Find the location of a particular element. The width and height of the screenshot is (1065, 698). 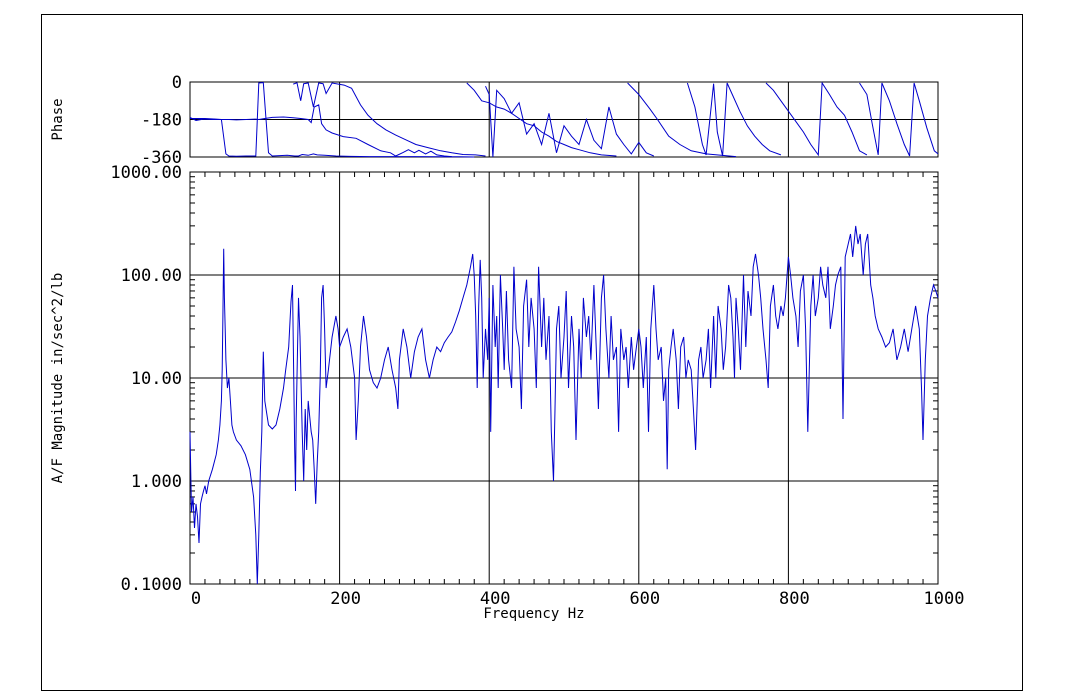

magnitude-y-tick-label: 0.1000 is located at coordinates (151, 585).